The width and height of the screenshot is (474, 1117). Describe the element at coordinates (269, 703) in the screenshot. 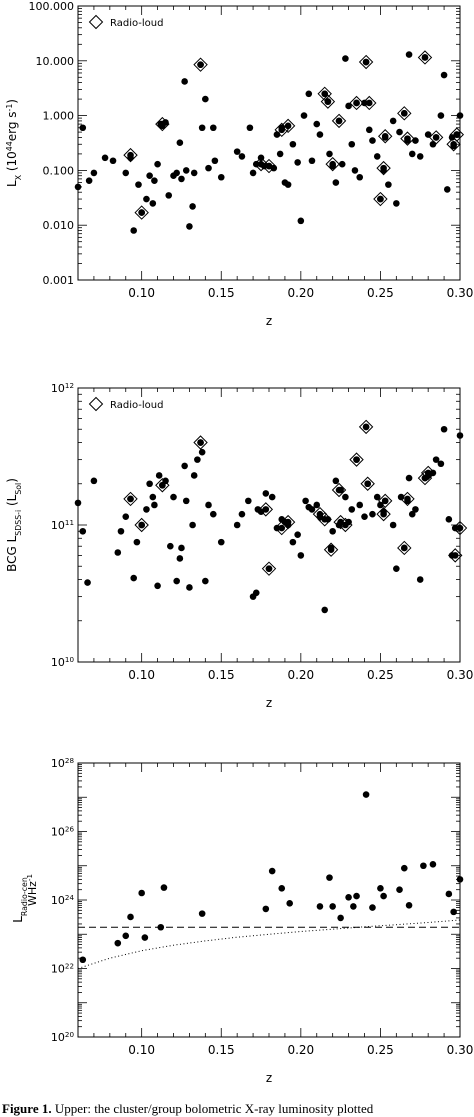

I see `x-axis-label: z` at that location.